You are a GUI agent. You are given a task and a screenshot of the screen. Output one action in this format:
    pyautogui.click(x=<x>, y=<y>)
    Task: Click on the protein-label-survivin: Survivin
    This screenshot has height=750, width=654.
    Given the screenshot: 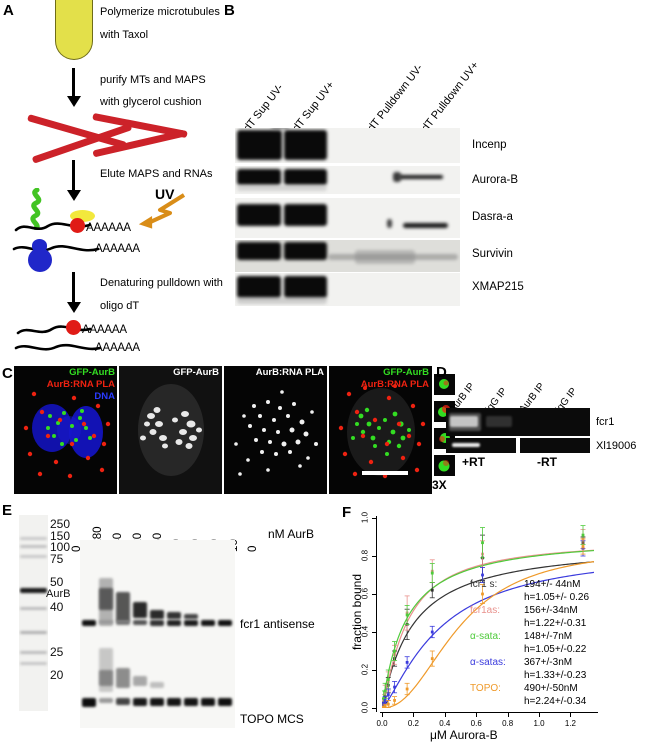 What is the action you would take?
    pyautogui.click(x=492, y=254)
    